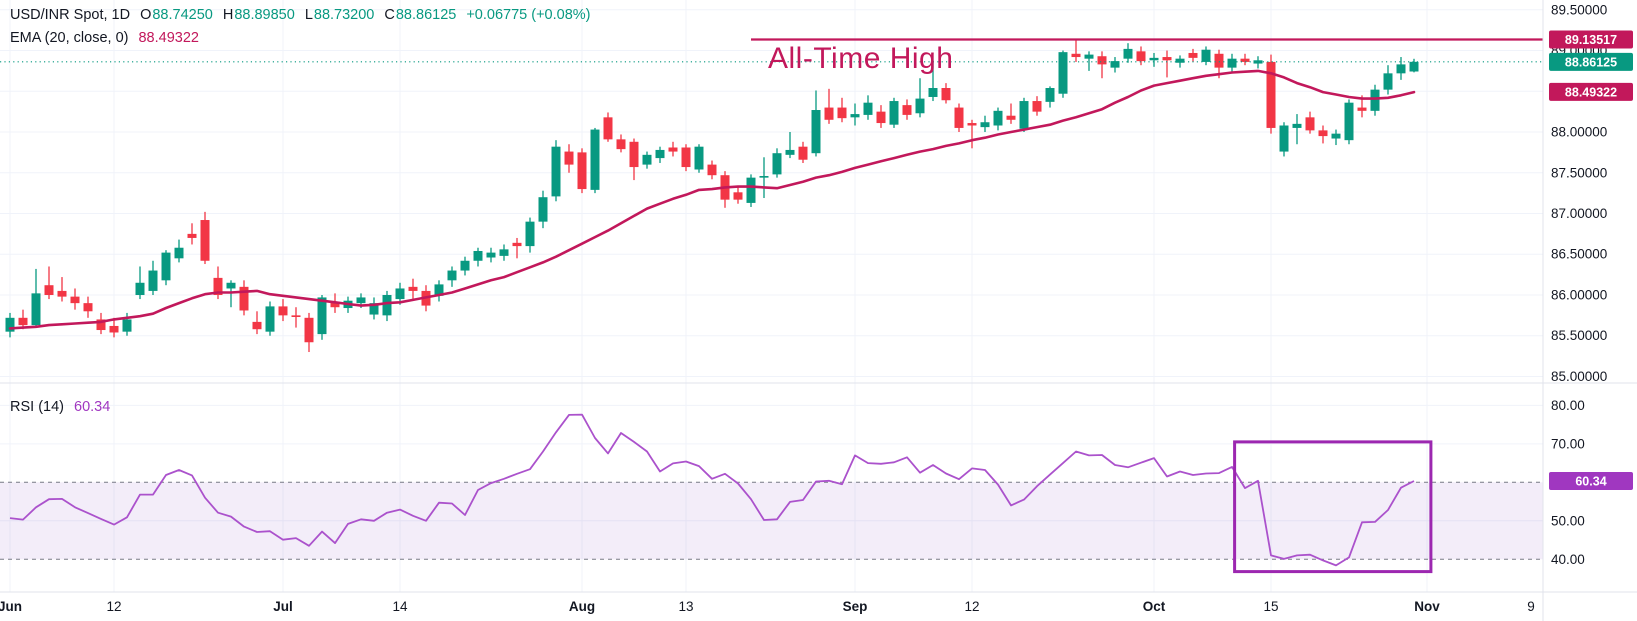  Describe the element at coordinates (861, 58) in the screenshot. I see `ath-annotation-text: All-Time High` at that location.